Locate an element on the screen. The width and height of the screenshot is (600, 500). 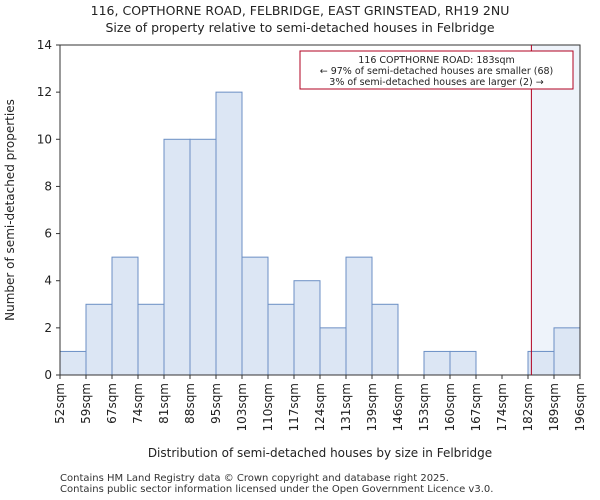
x-tick-label: 160sqm is located at coordinates (450, 407).